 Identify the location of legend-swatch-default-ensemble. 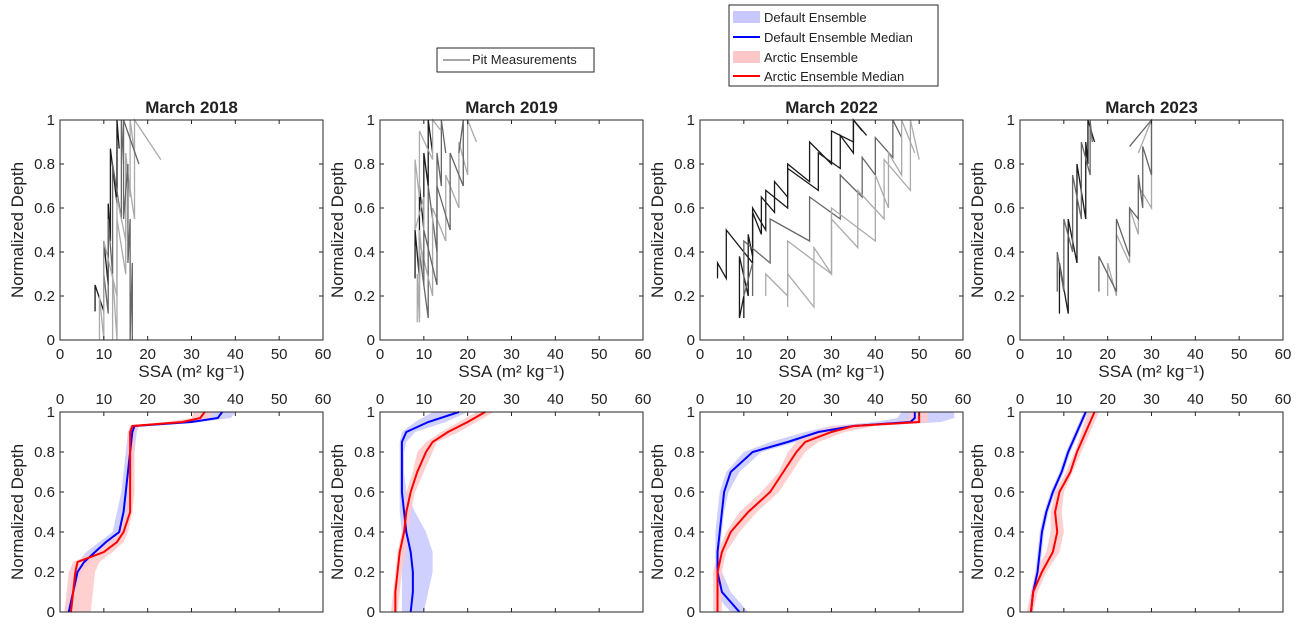
(746, 17).